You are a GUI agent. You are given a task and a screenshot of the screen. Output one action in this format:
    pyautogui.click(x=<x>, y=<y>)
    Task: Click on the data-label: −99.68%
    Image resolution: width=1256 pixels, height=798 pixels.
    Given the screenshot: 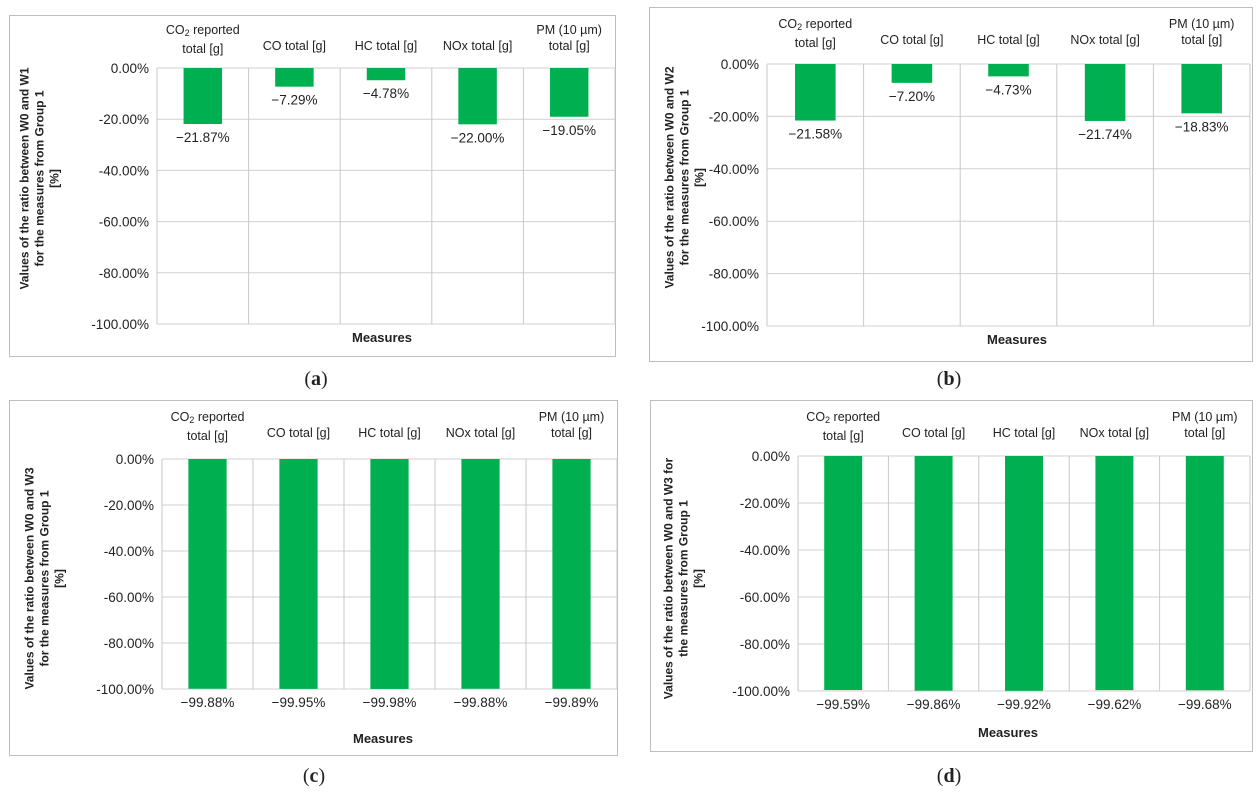 What is the action you would take?
    pyautogui.click(x=1205, y=704)
    